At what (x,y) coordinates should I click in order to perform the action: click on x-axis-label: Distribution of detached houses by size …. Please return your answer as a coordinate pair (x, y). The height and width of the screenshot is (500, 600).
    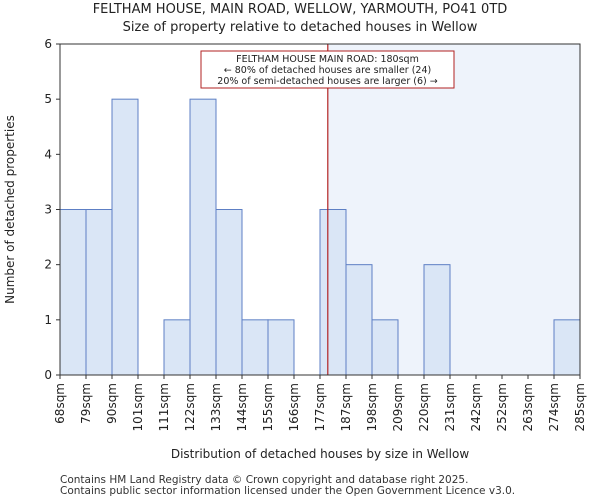
    Looking at the image, I should click on (320, 454).